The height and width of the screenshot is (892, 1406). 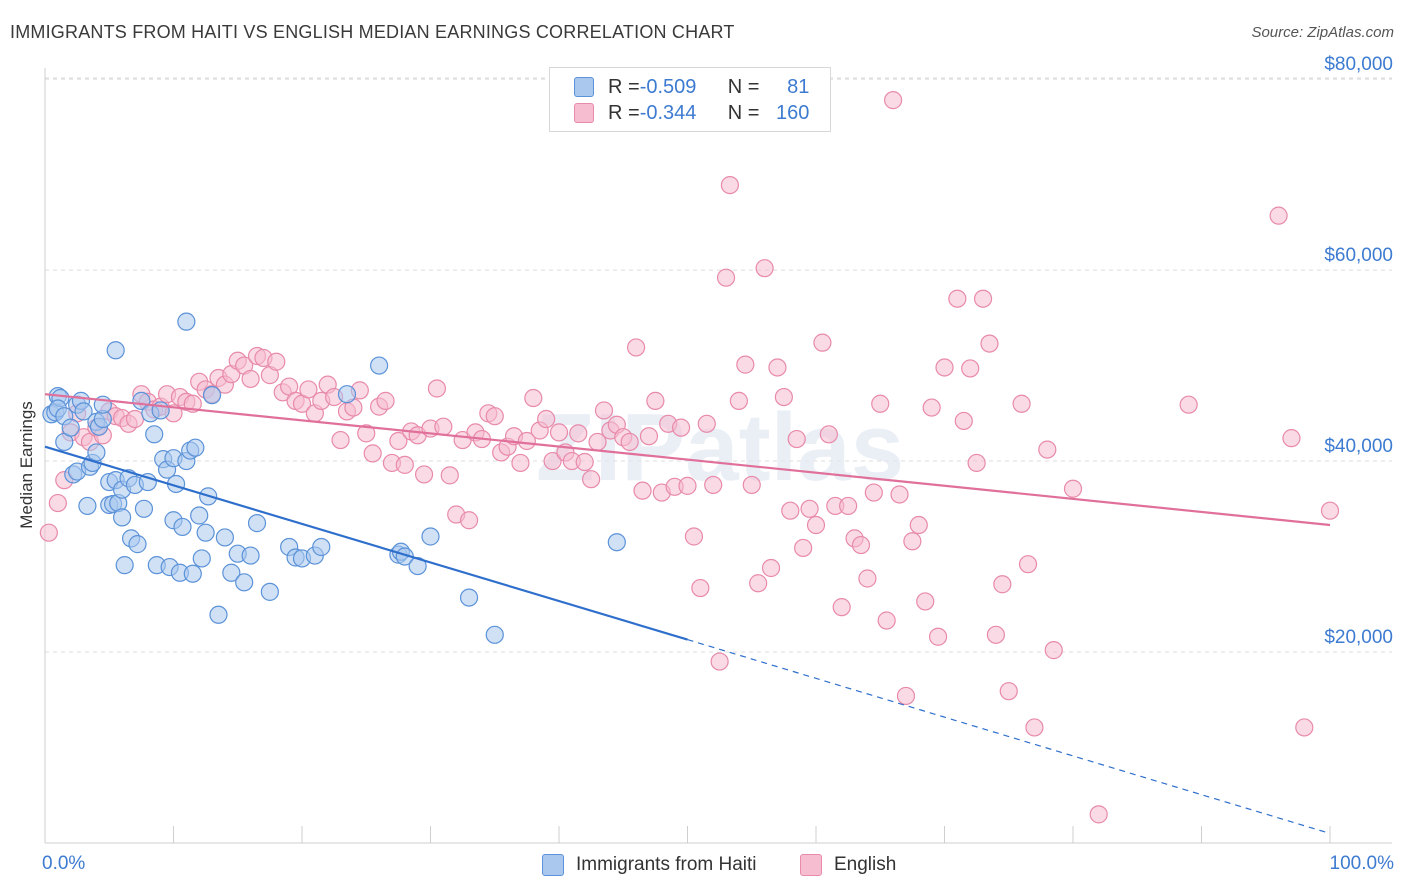 I want to click on legend-n-value-haiti: 81, so click(x=798, y=86).